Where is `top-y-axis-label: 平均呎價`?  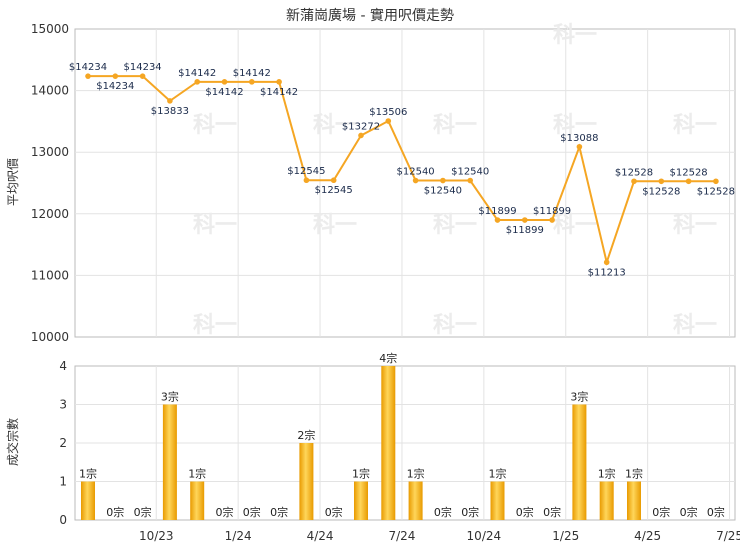
top-y-axis-label: 平均呎價 is located at coordinates (13, 182).